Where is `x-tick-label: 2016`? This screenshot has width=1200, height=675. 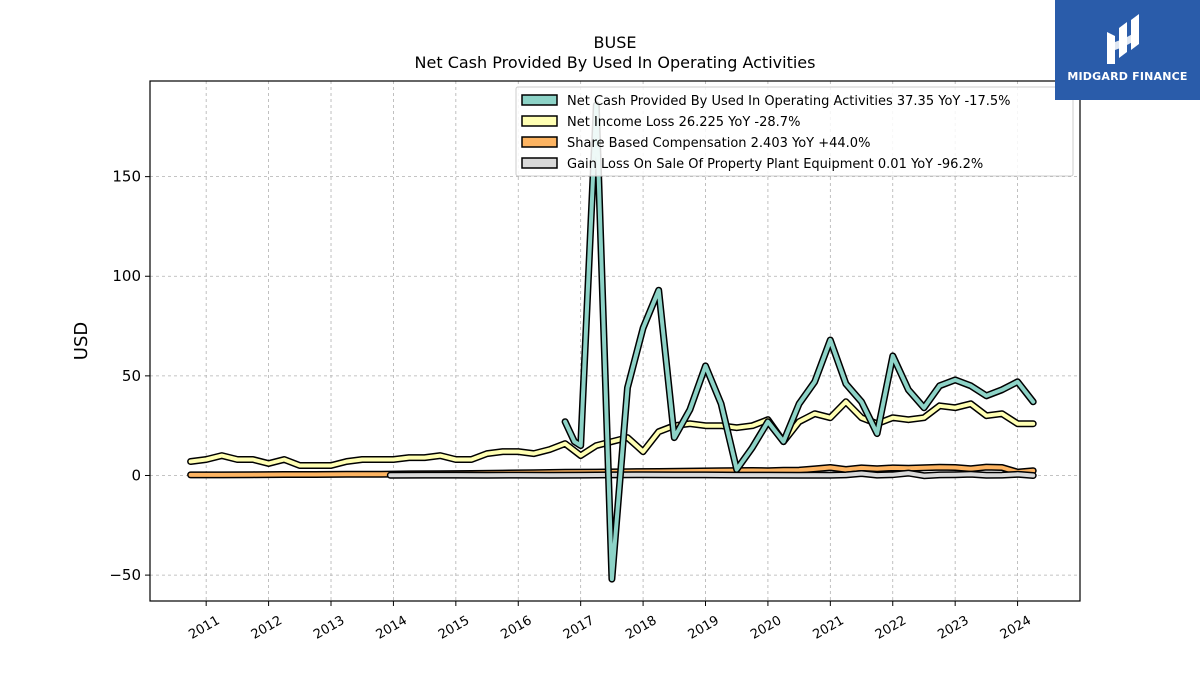
x-tick-label: 2016 is located at coordinates (516, 628).